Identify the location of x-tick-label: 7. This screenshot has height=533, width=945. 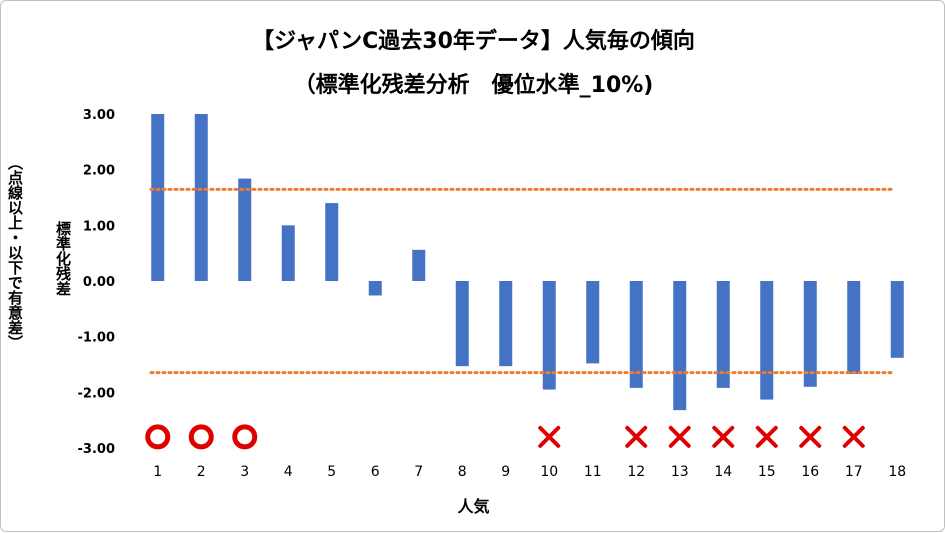
(418, 472).